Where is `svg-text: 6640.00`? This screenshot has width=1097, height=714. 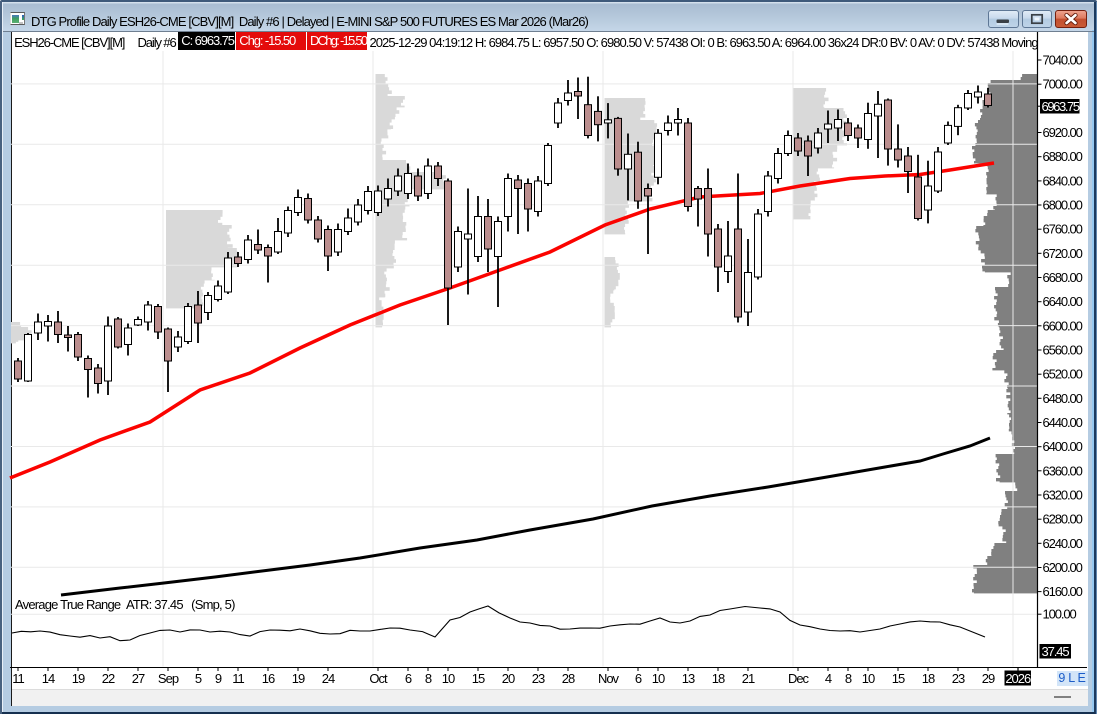 svg-text: 6640.00 is located at coordinates (1063, 301).